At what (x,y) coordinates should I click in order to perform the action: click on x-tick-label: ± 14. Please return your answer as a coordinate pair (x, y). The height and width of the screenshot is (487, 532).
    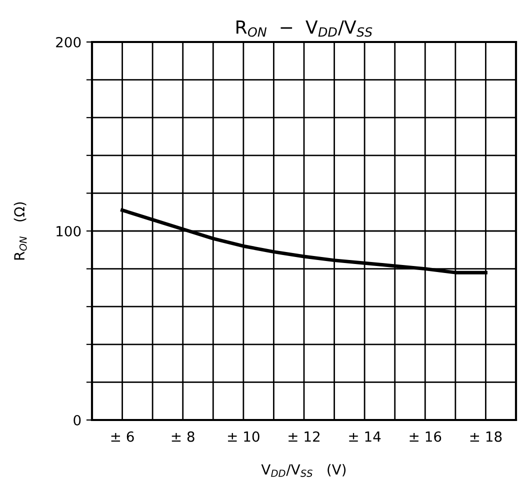
    Looking at the image, I should click on (365, 437).